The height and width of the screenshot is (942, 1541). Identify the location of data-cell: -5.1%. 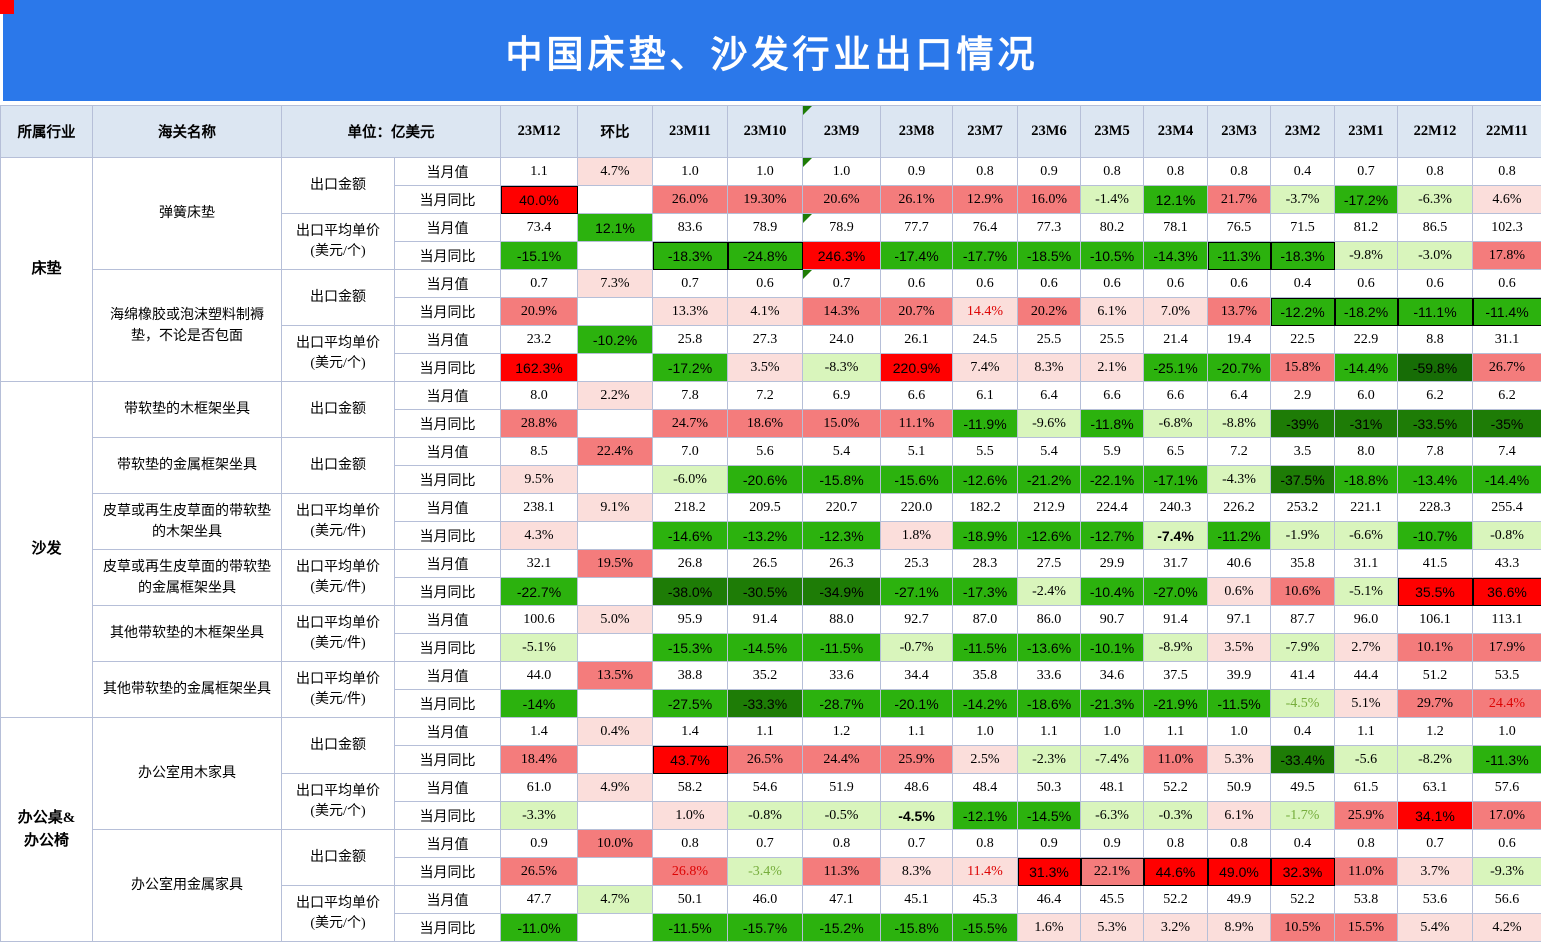
(539, 648).